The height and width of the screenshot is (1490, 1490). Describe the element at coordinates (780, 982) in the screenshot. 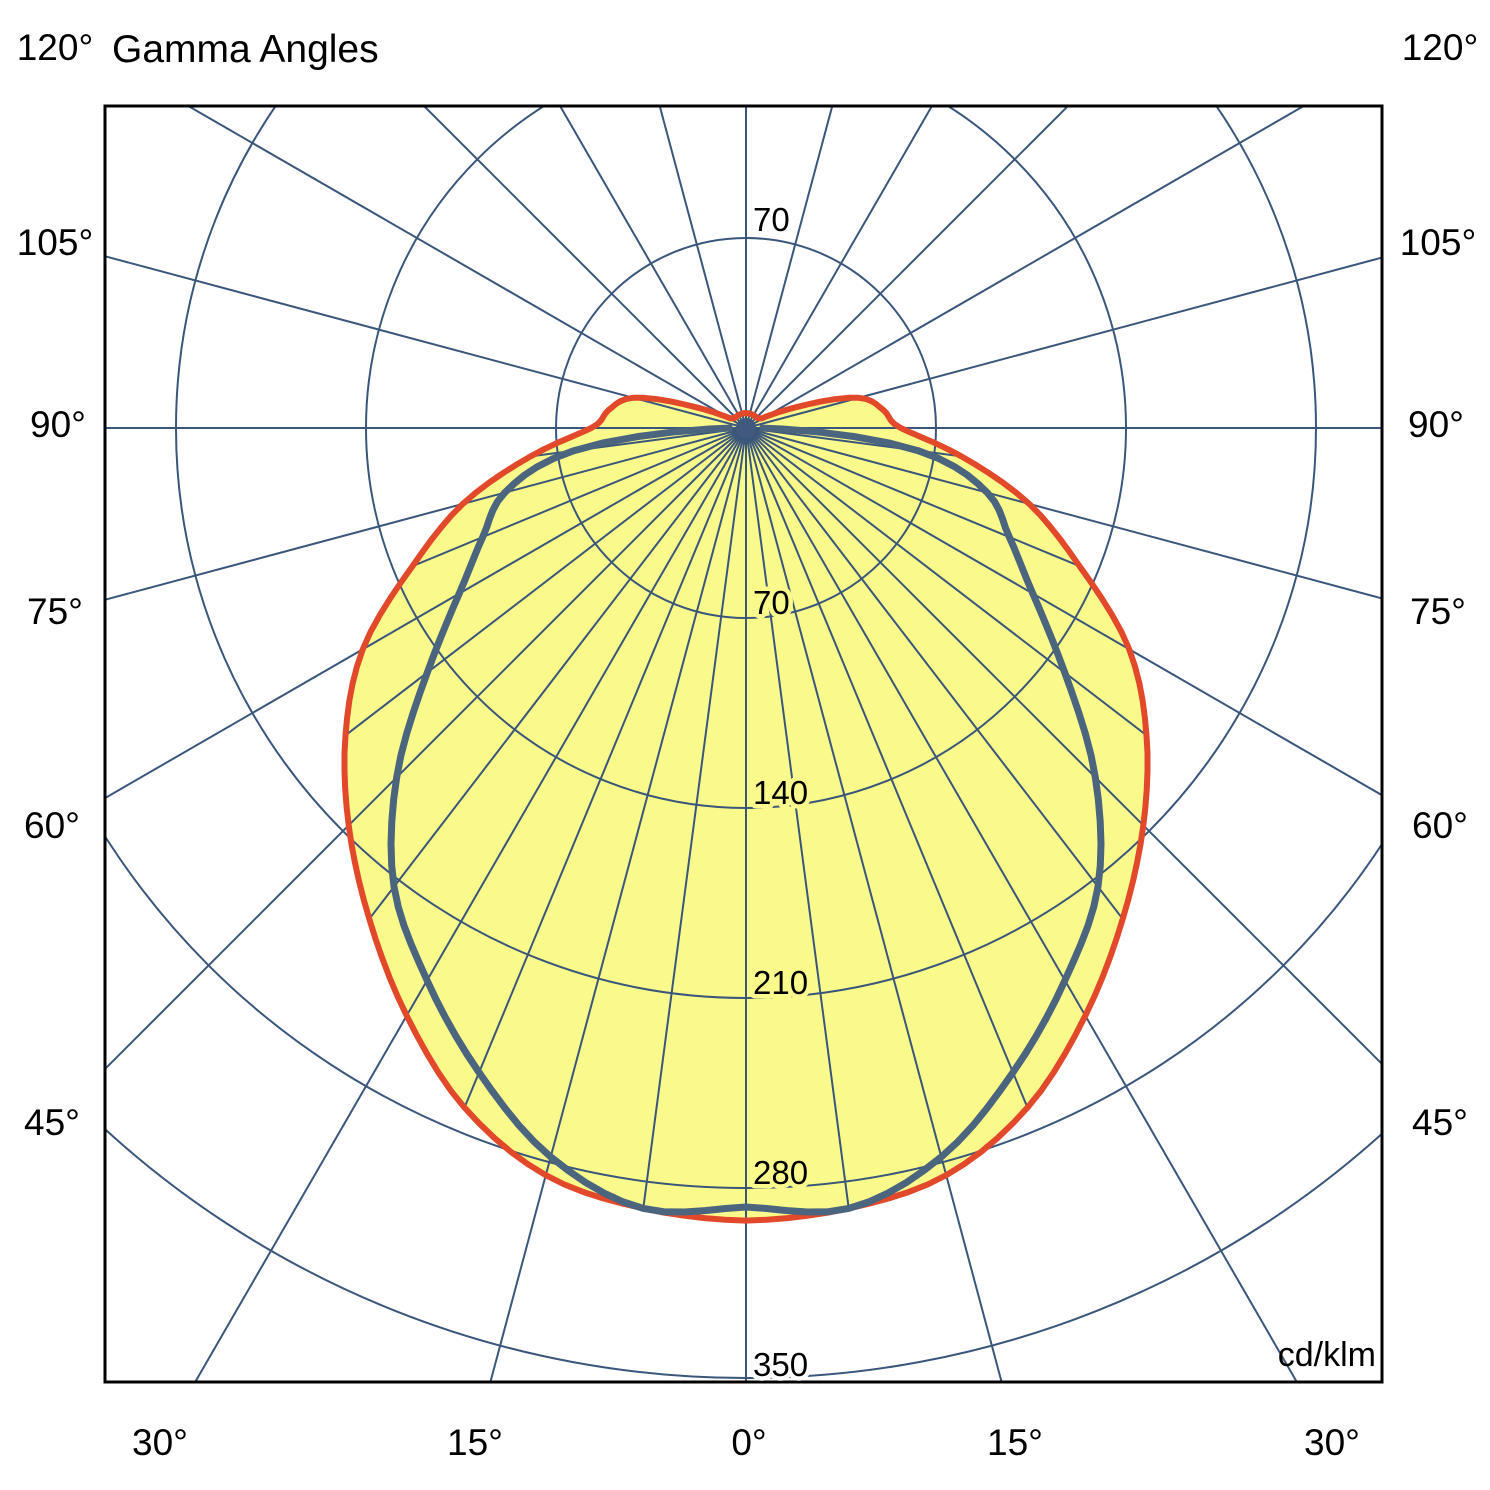

I see `radial-tick-label: 210` at that location.